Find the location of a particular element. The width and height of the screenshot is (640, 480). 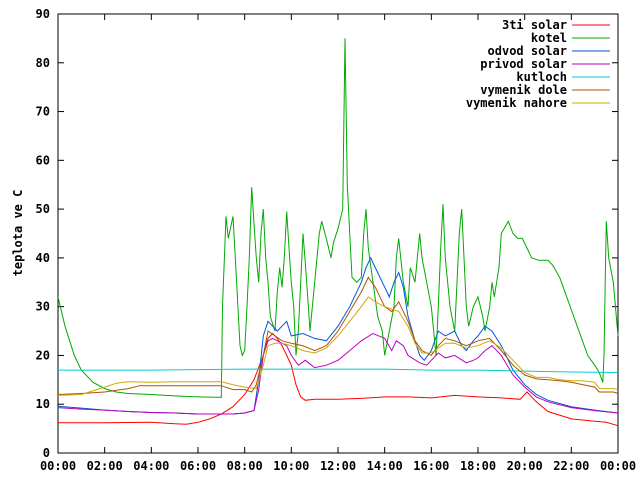

y-tick-label: 0 is located at coordinates (46, 453).